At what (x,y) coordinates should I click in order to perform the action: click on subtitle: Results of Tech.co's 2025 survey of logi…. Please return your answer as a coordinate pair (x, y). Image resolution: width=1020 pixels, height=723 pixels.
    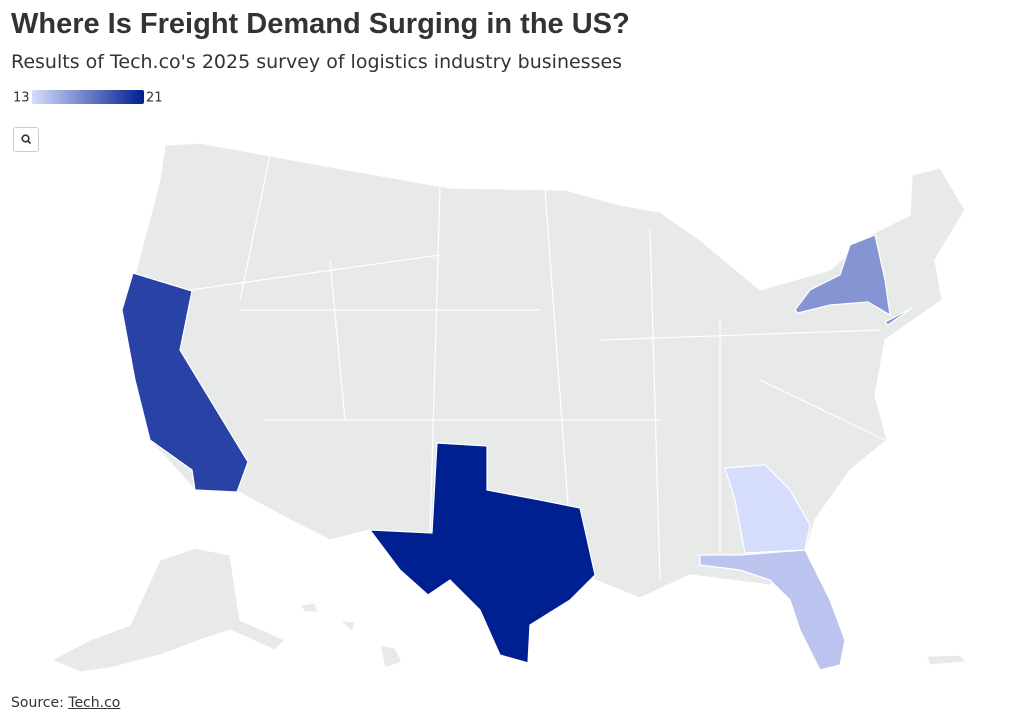
    Looking at the image, I should click on (317, 62).